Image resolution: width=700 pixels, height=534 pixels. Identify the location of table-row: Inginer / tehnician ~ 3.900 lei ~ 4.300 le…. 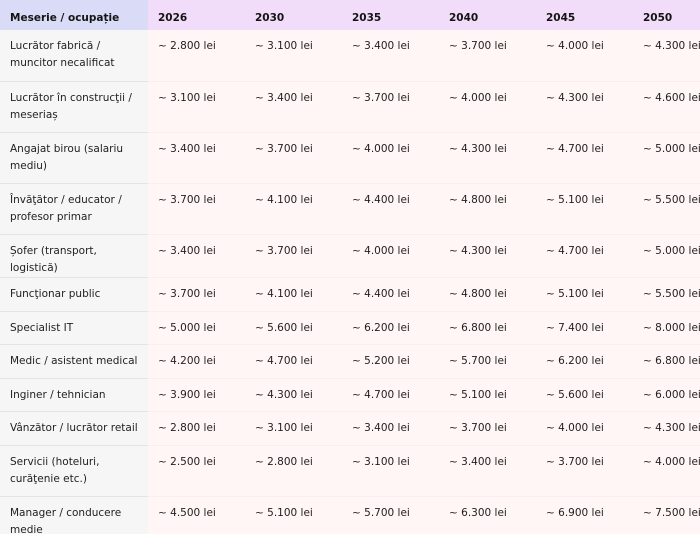
(350, 395).